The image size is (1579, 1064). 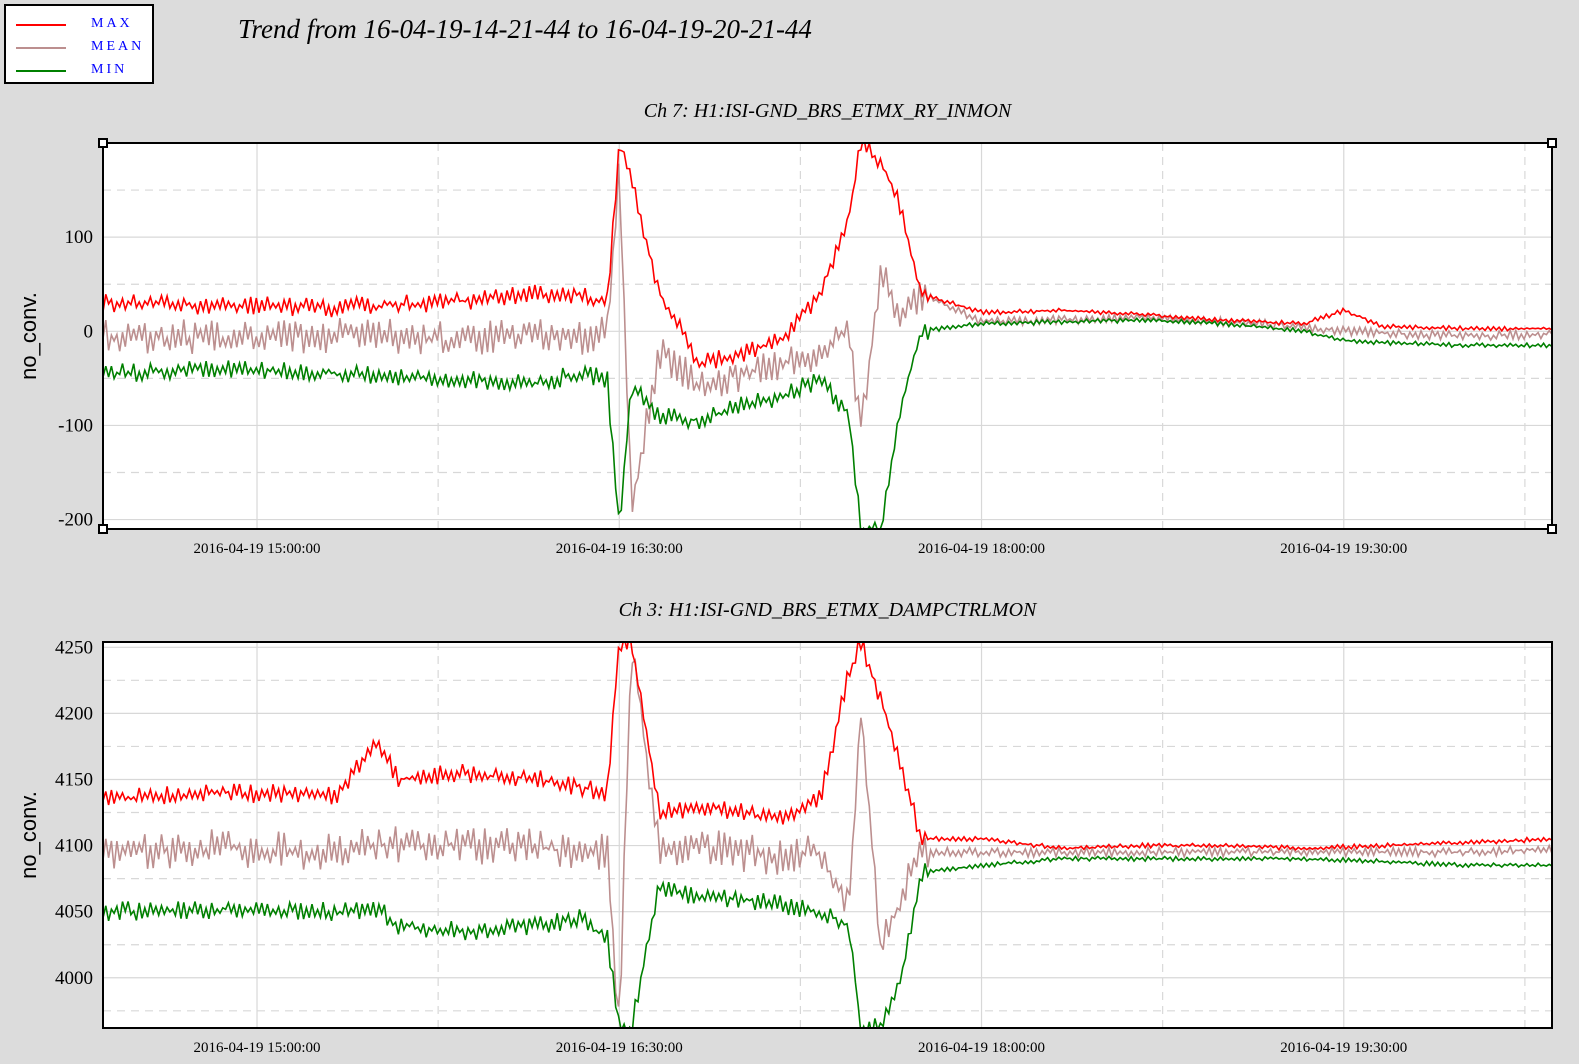 I want to click on y-tick-label: 4200, so click(x=74, y=713).